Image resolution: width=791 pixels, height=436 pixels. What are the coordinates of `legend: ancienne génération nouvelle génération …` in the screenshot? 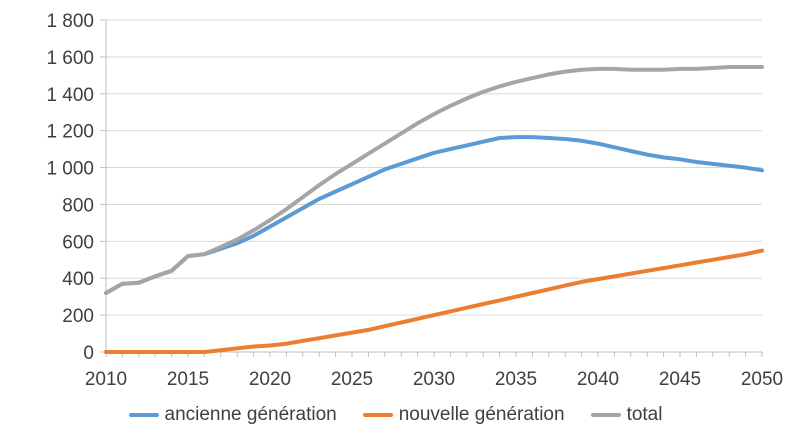 It's located at (395, 415).